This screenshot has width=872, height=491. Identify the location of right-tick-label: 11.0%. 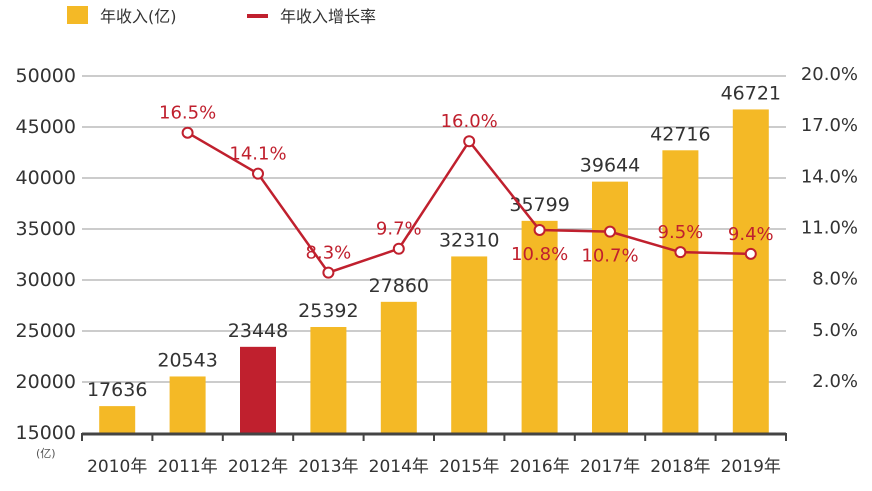
(829, 228).